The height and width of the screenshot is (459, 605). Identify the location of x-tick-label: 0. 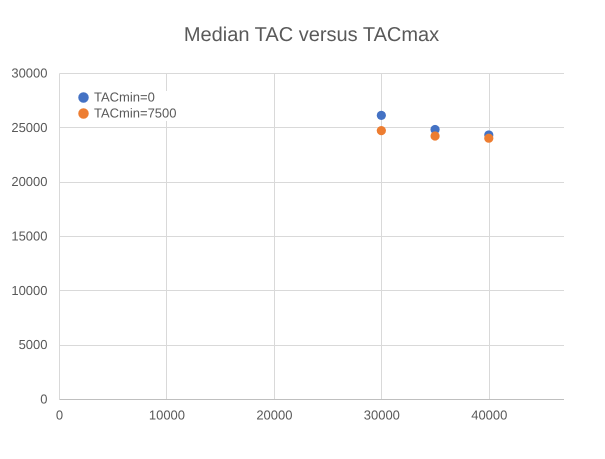
(60, 415).